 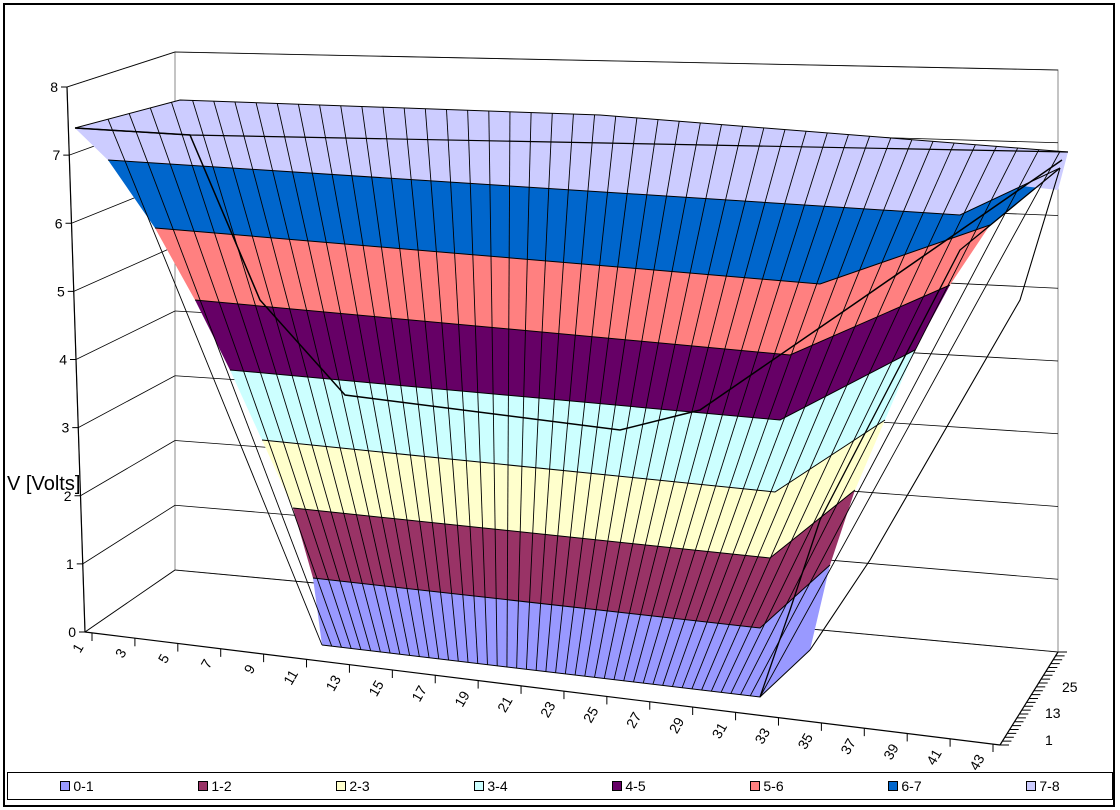 I want to click on y-axis-title: V [Volts], so click(x=43, y=484).